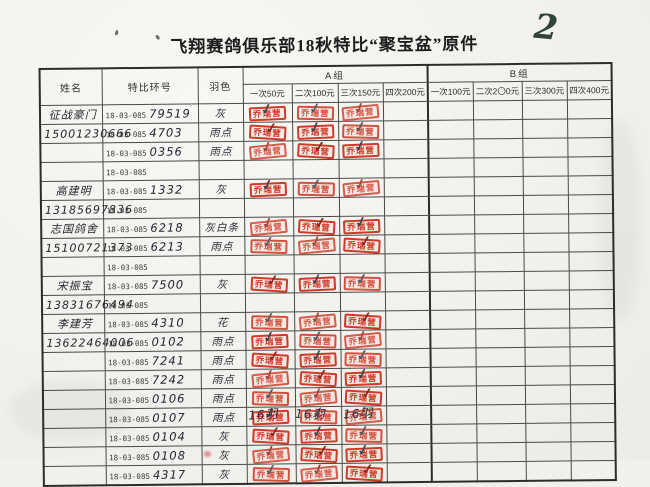 Image resolution: width=650 pixels, height=487 pixels. Describe the element at coordinates (87, 304) in the screenshot. I see `member-name-cell: 13831676494` at that location.